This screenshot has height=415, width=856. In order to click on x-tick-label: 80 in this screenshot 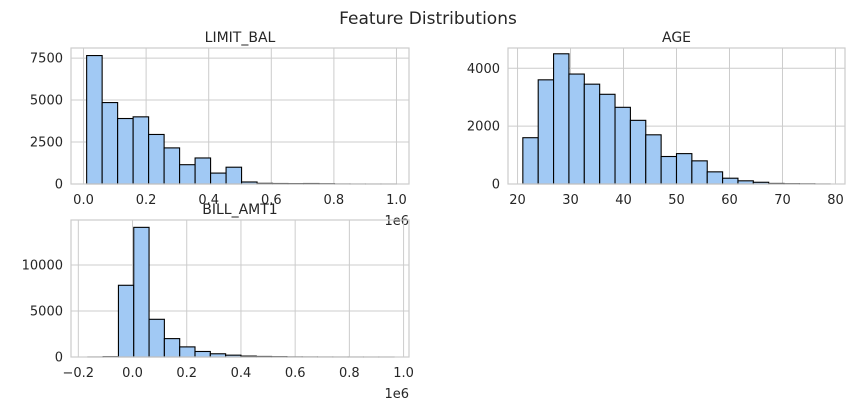, I will do `click(835, 200)`.